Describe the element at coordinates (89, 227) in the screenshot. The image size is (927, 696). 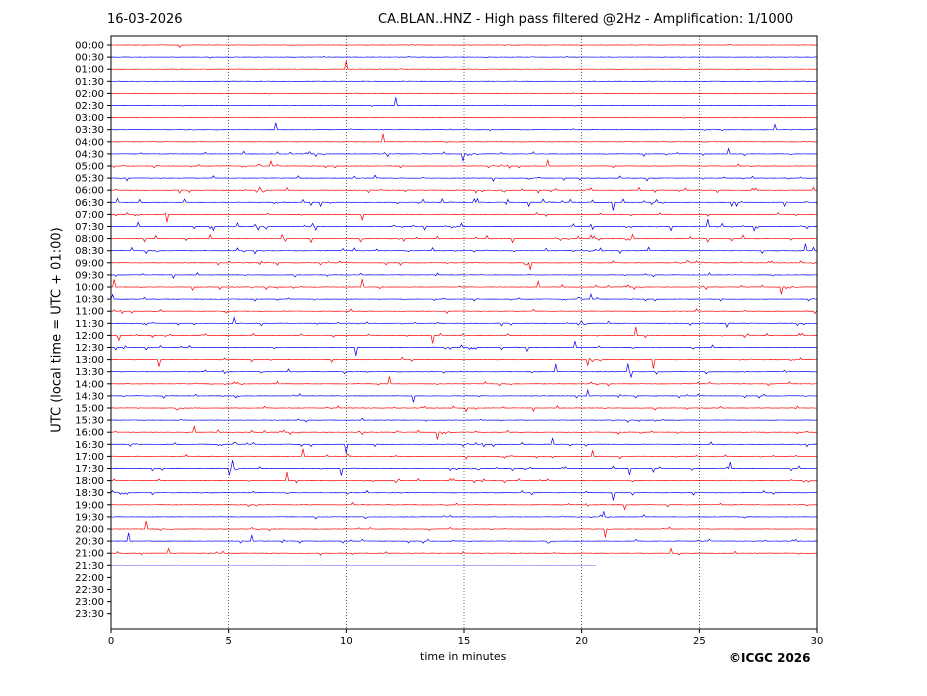
I see `y-tick-label: 07:30` at that location.